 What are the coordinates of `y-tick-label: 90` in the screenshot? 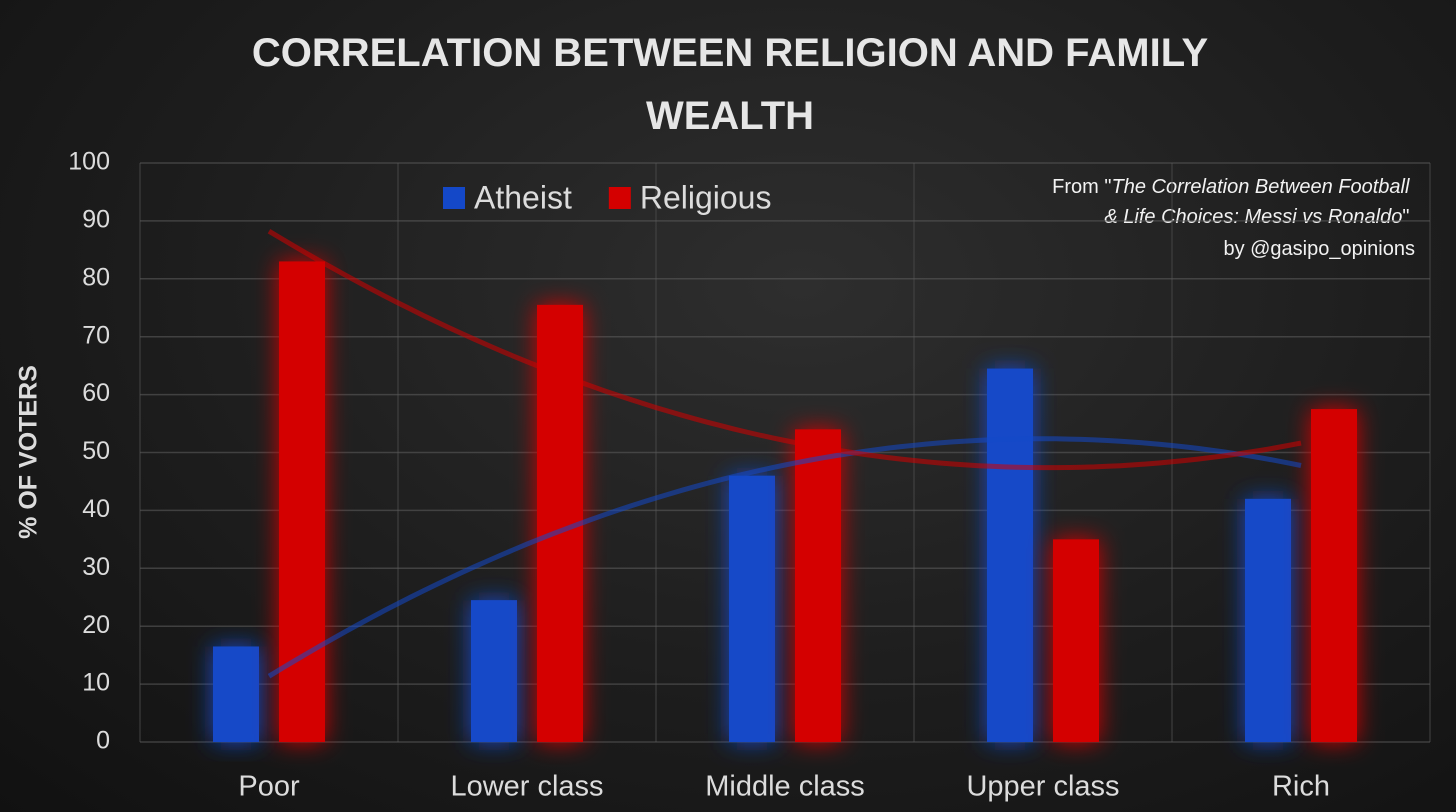 It's located at (96, 220).